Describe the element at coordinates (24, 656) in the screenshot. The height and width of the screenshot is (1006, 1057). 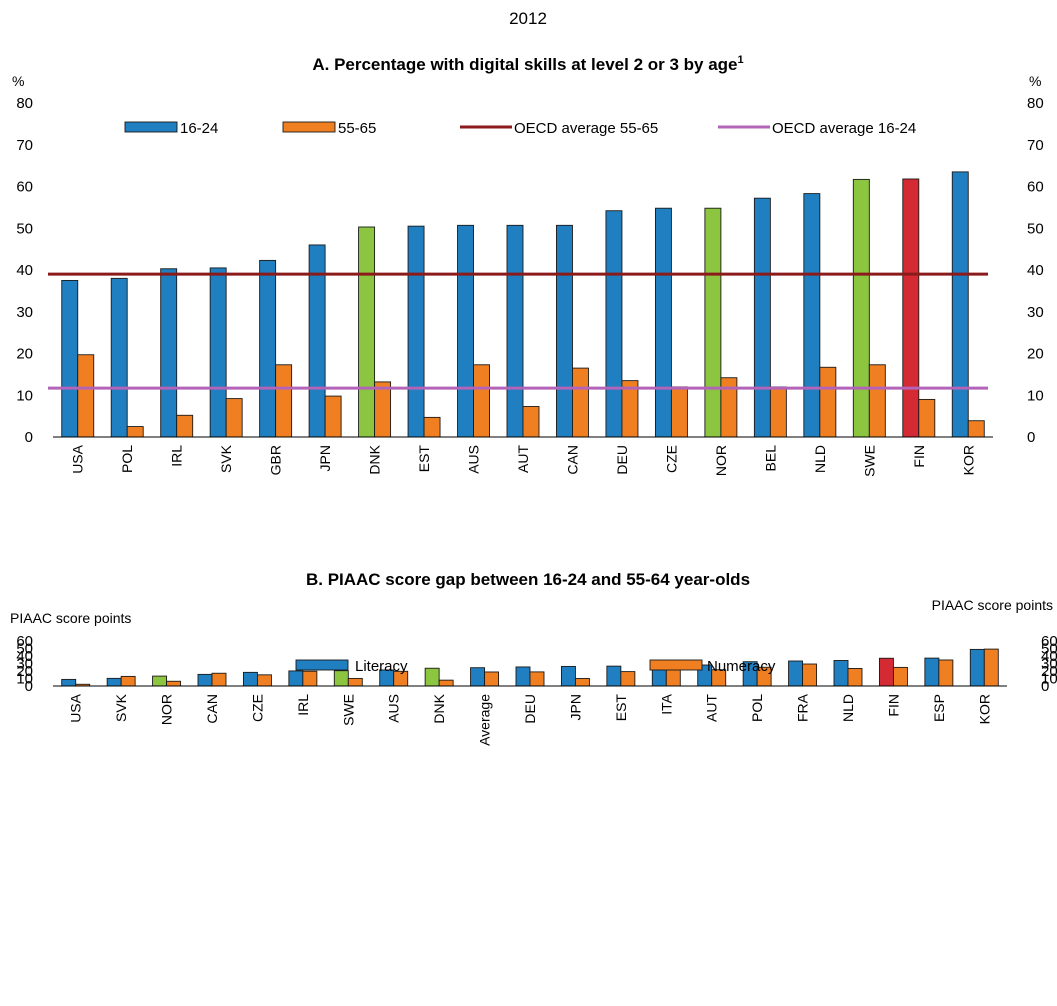
I see `panel-b-ytick-left: 40` at that location.